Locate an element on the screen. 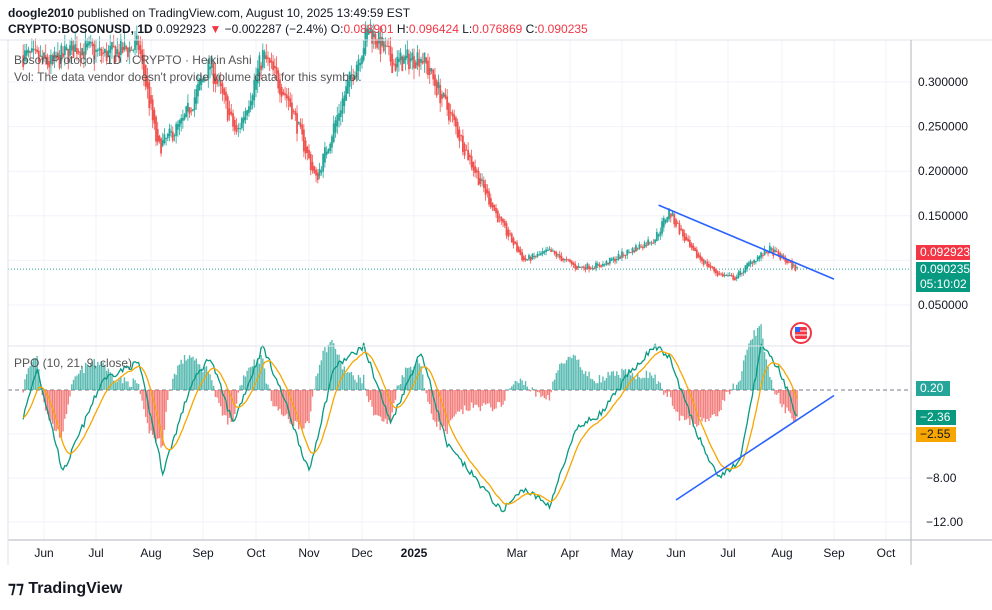  tradingview-logo: ⁊⁊ TradingView is located at coordinates (65, 588).